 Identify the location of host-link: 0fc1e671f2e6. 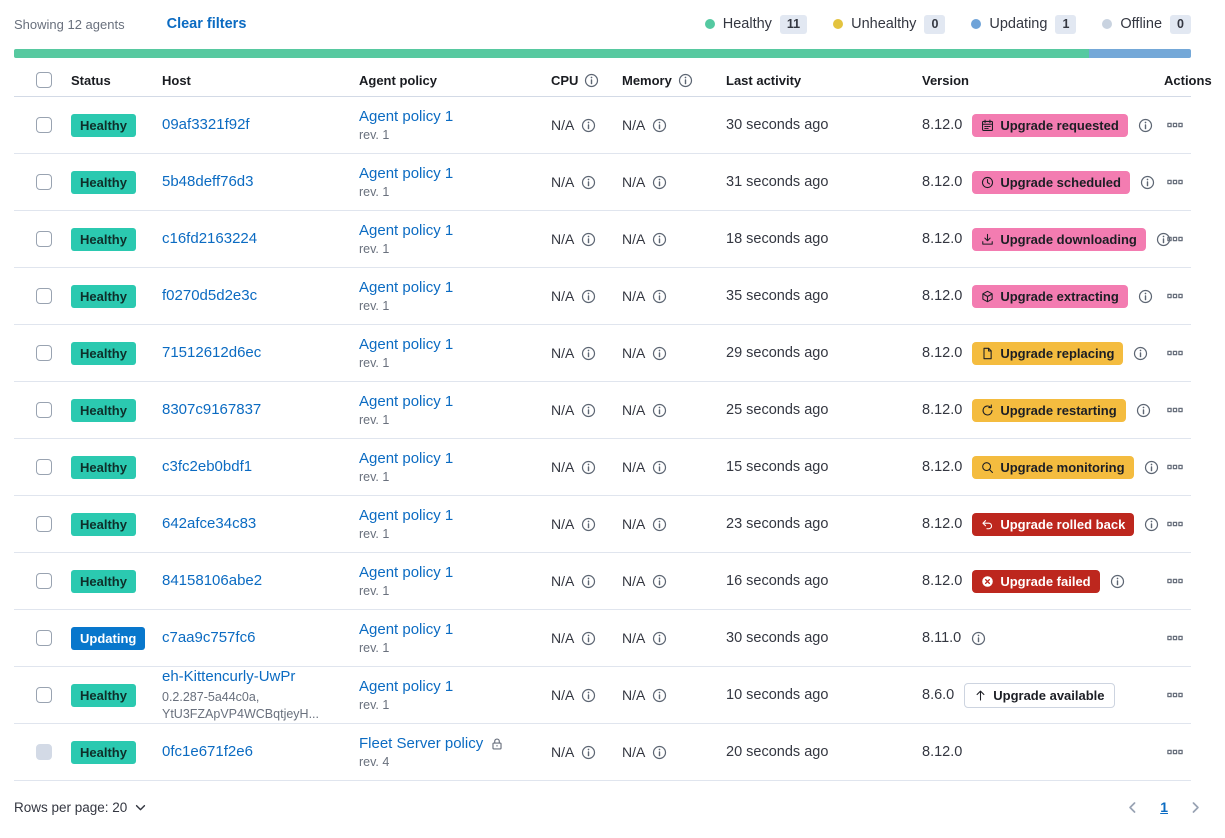
(207, 751).